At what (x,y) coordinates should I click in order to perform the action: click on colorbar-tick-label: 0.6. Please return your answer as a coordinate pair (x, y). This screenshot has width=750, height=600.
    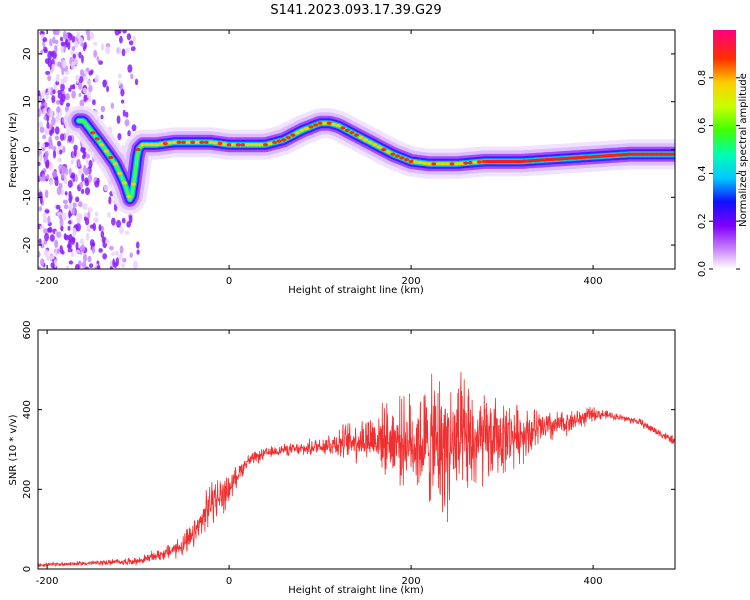
    Looking at the image, I should click on (702, 126).